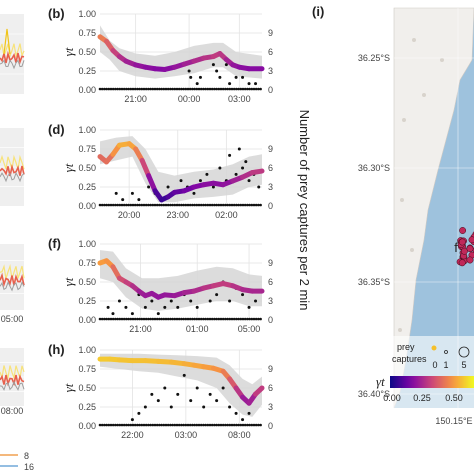 The image size is (474, 474). I want to click on y2-tick-label: 6, so click(270, 282).